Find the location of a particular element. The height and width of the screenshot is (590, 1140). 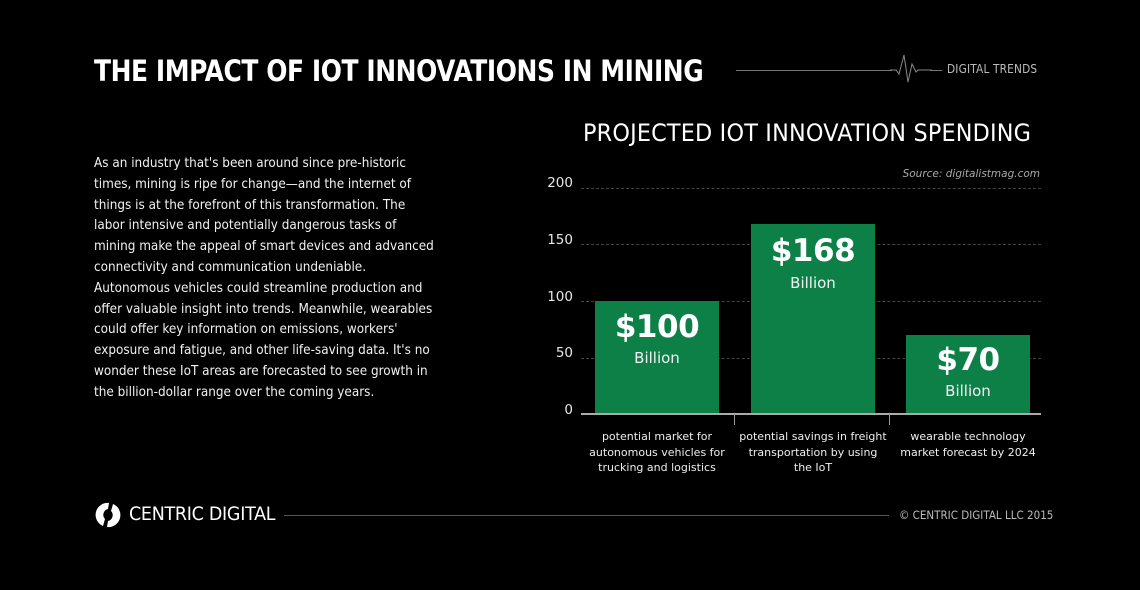

y-tick-label: 200 is located at coordinates (560, 183).